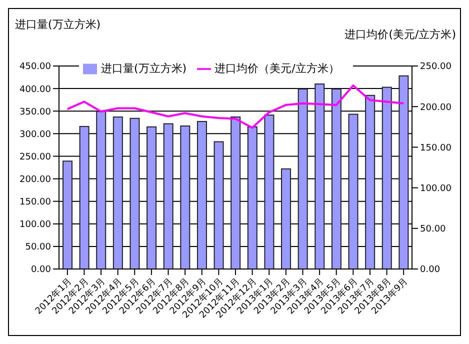  I want to click on y2-axis-title: 进口均价(美元/立方米), so click(400, 34).